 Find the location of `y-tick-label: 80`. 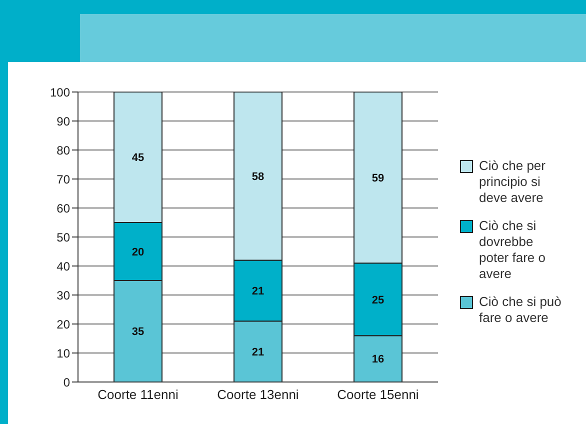

y-tick-label: 80 is located at coordinates (63, 150).